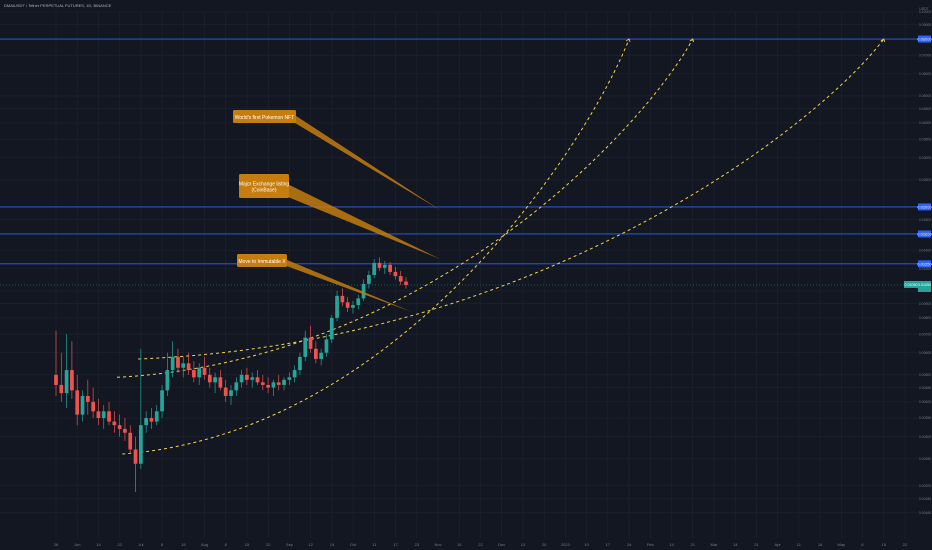  What do you see at coordinates (523, 544) in the screenshot?
I see `time-tick-label: 13` at bounding box center [523, 544].